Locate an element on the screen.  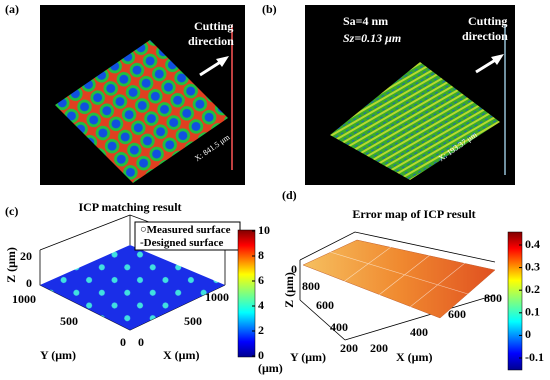
panel-label: (a) is located at coordinates (12, 9).